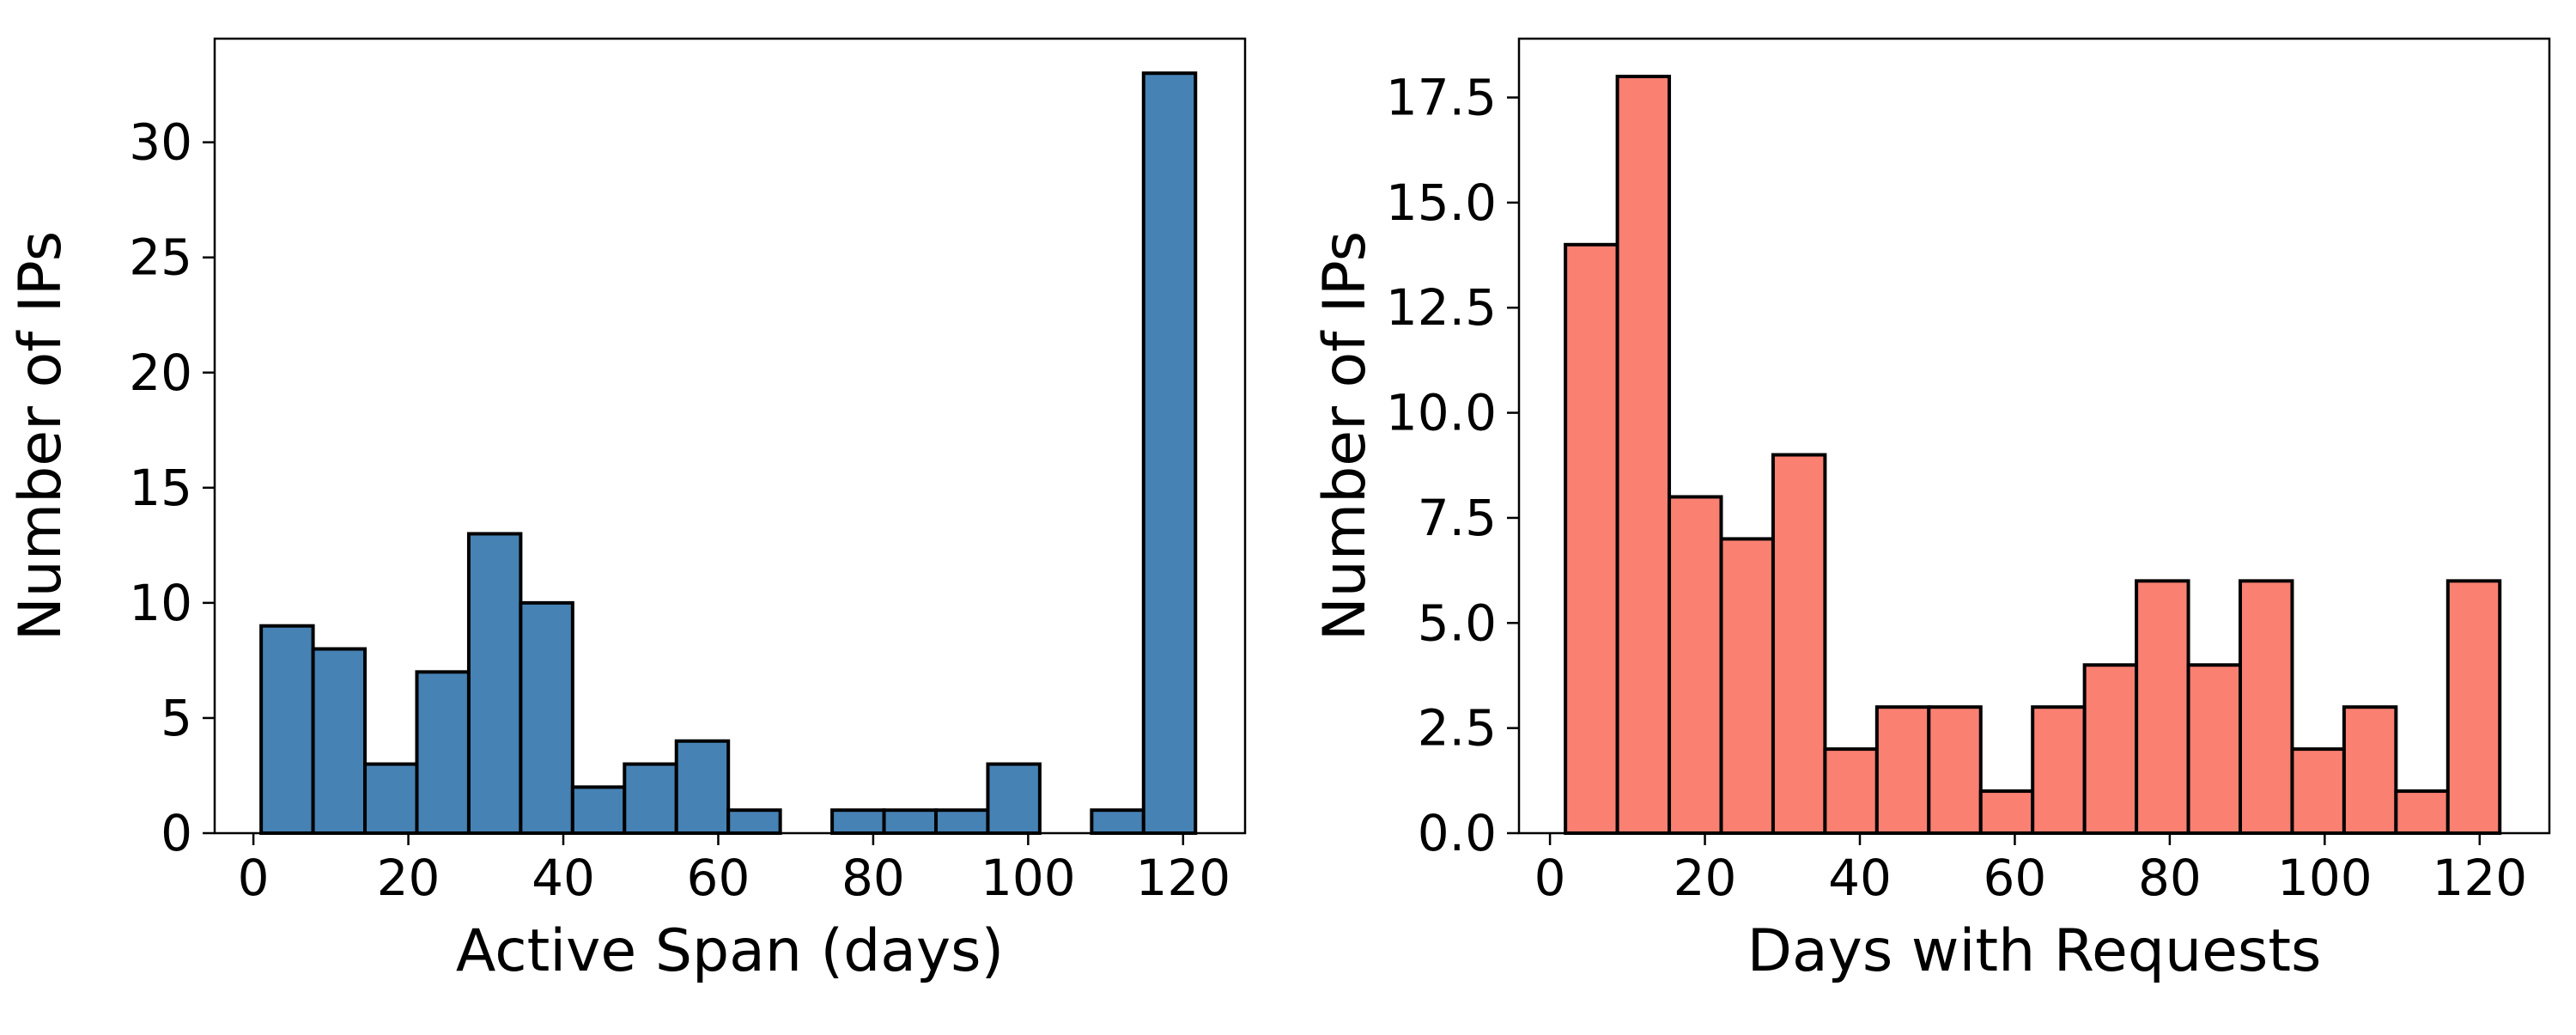 This screenshot has height=1035, width=2576. I want to click on active-span-y-tick-label-1: 5, so click(176, 718).